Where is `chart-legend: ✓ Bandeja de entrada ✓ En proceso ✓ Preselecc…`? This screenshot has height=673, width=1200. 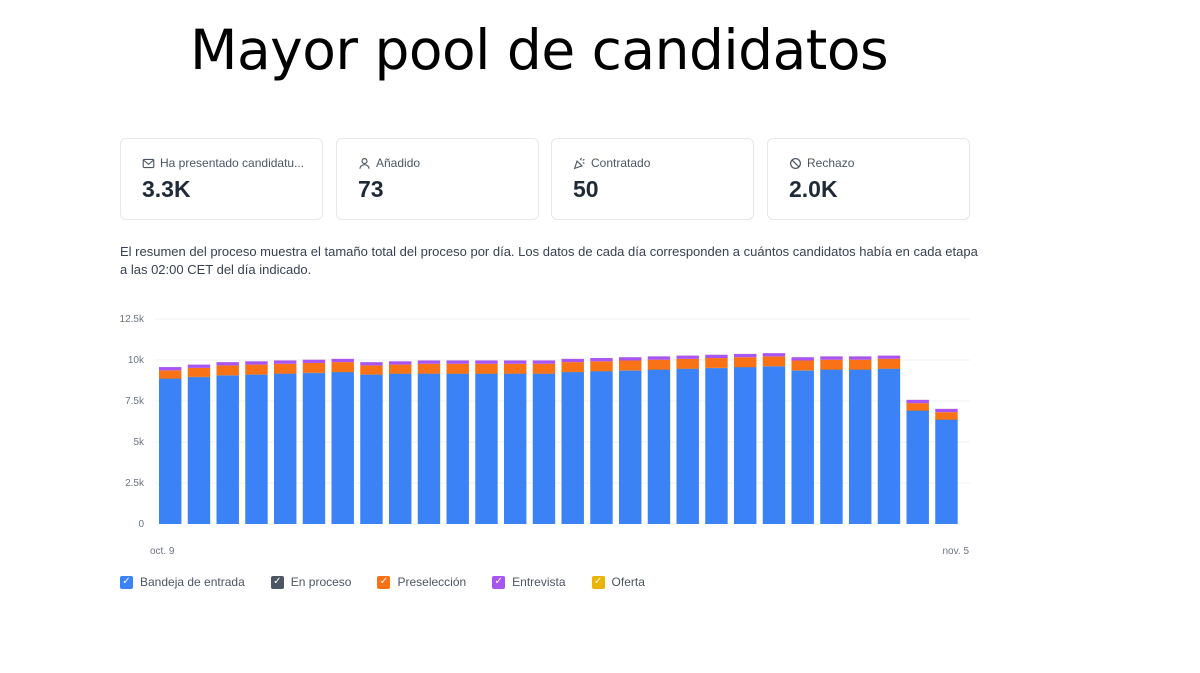 chart-legend: ✓ Bandeja de entrada ✓ En proceso ✓ Preselecc… is located at coordinates (395, 582).